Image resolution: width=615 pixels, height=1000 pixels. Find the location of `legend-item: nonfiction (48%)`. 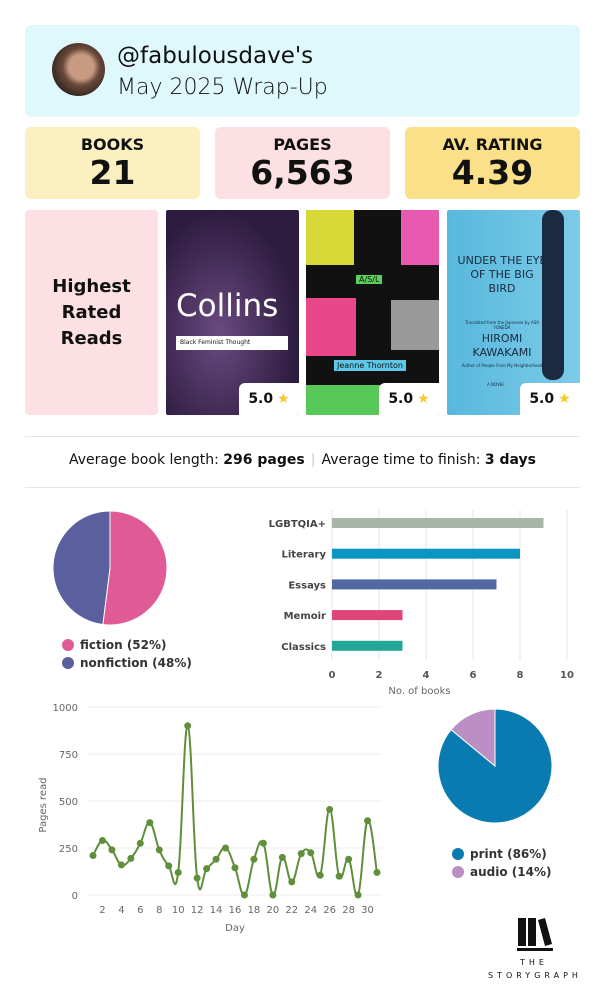

legend-item: nonfiction (48%) is located at coordinates (127, 663).